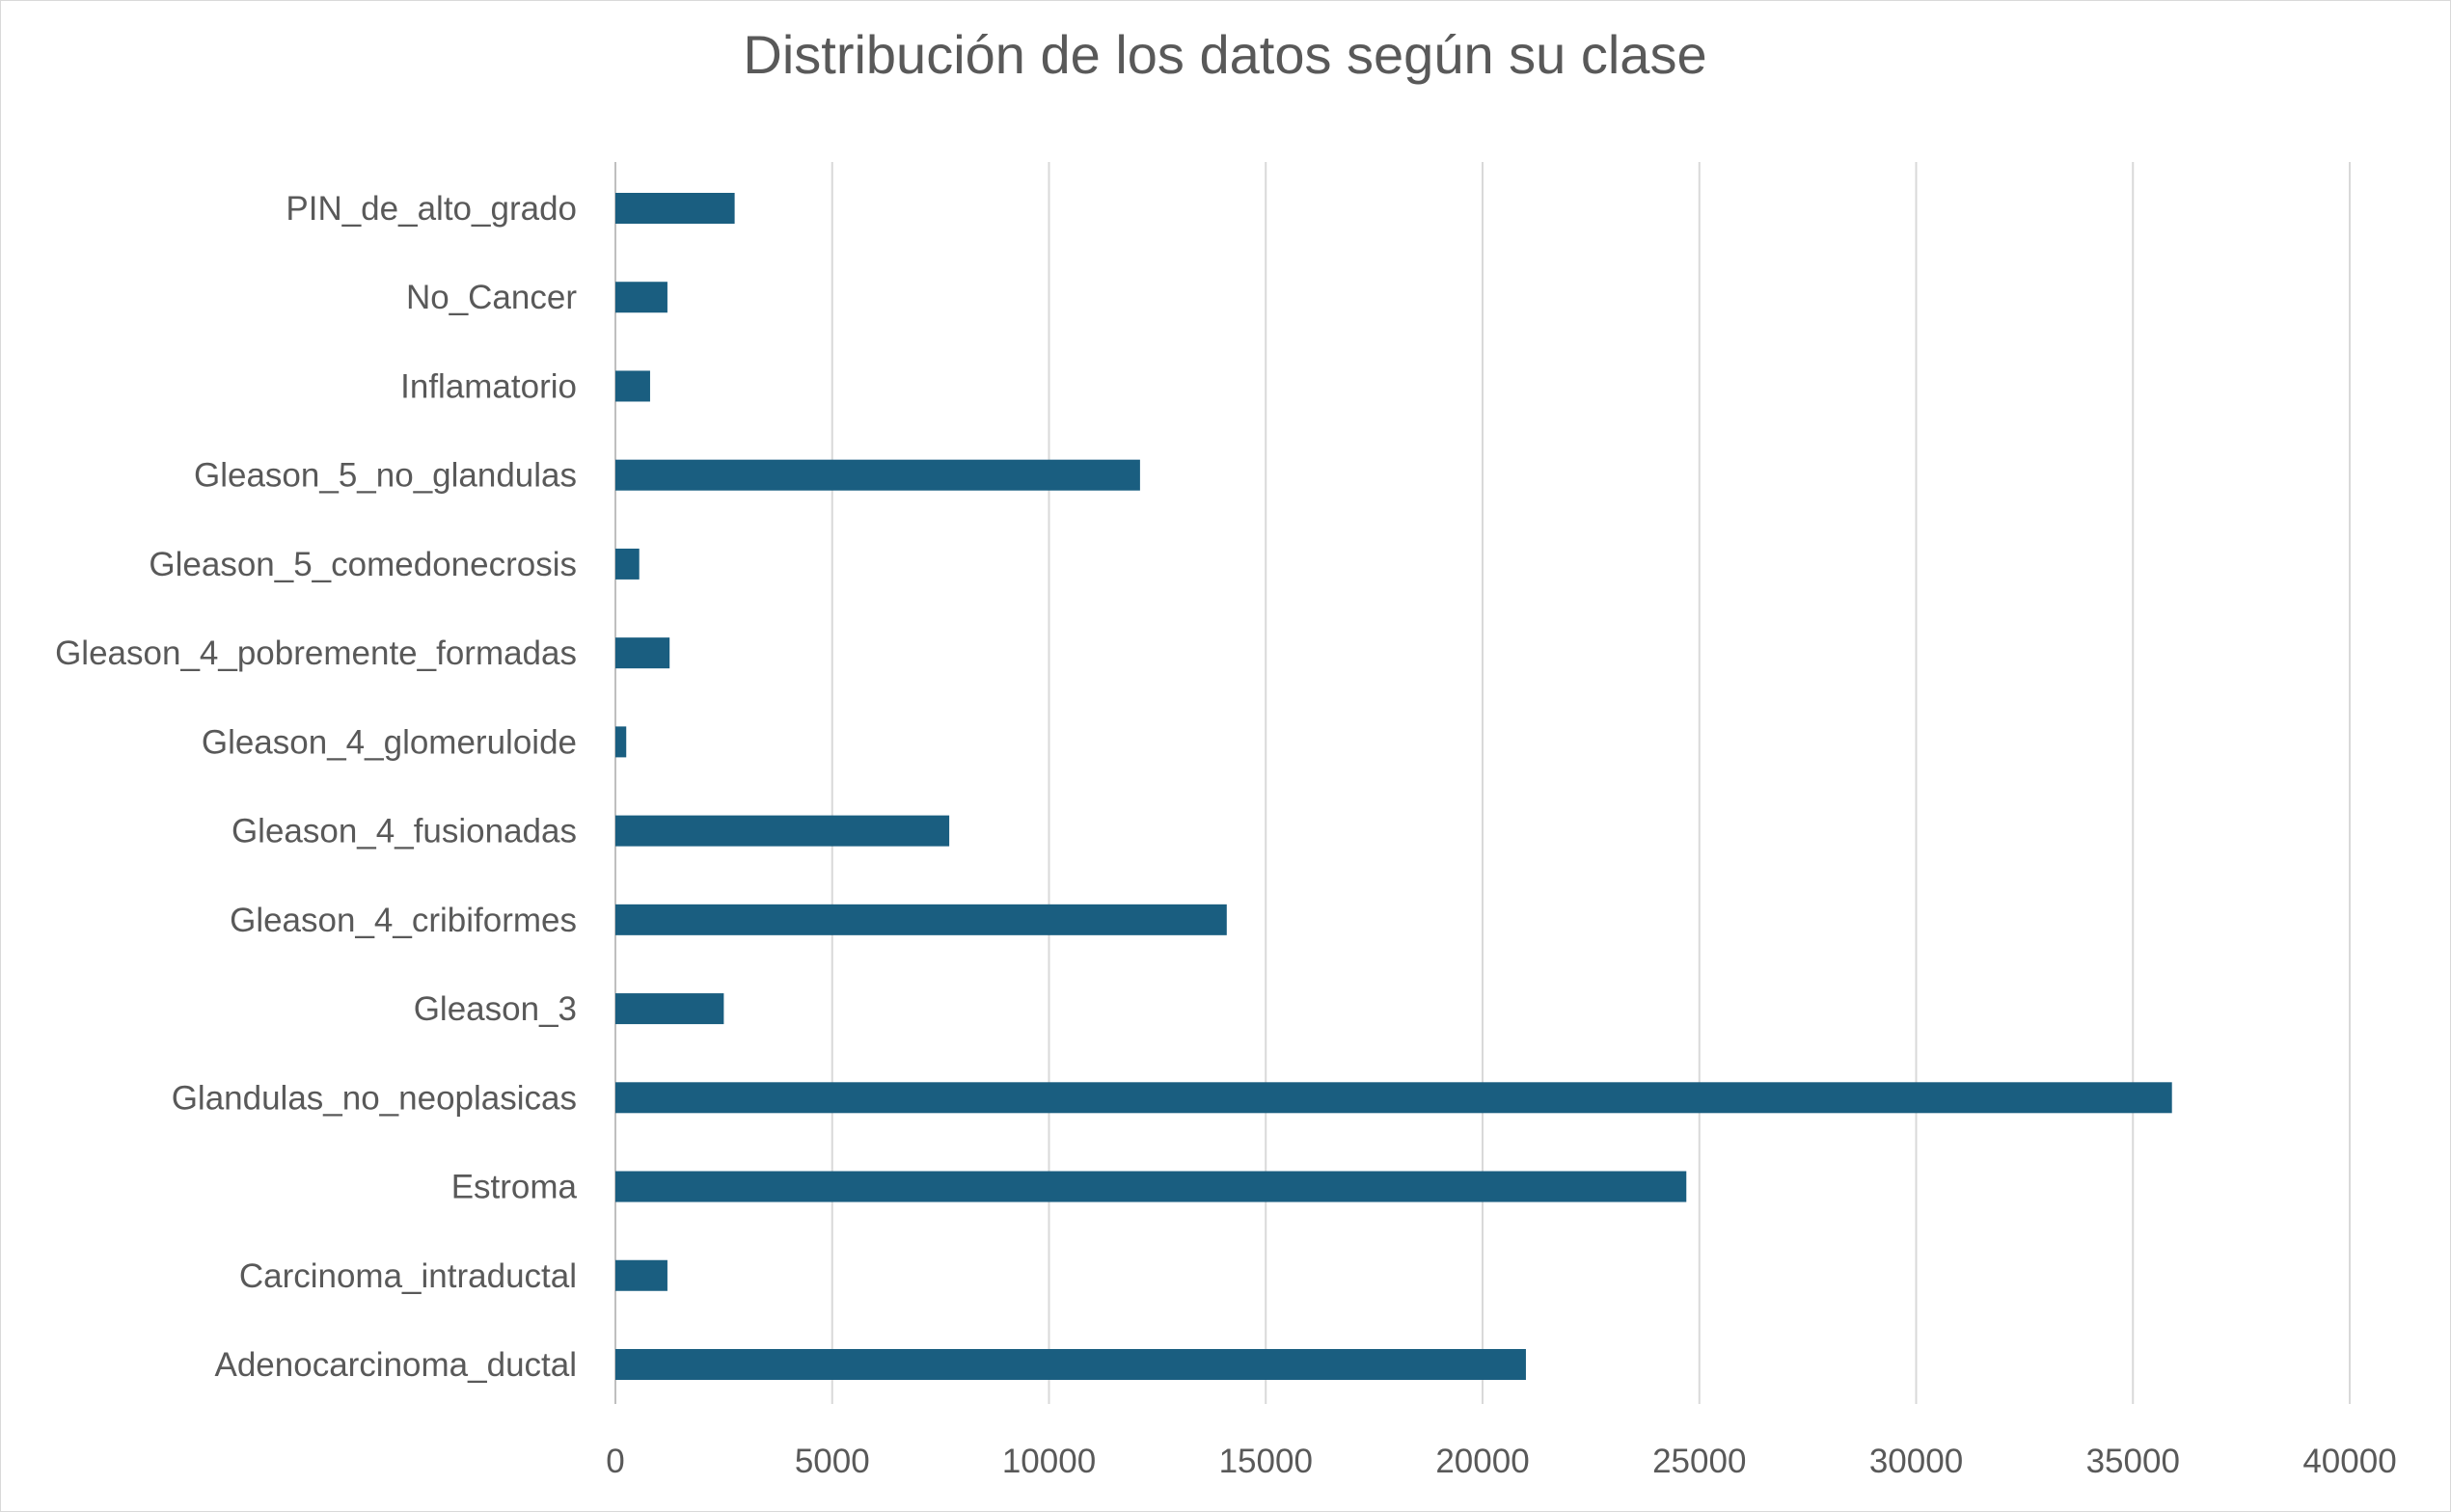 The height and width of the screenshot is (1512, 2451). Describe the element at coordinates (488, 386) in the screenshot. I see `category-label: Inflamatorio` at that location.